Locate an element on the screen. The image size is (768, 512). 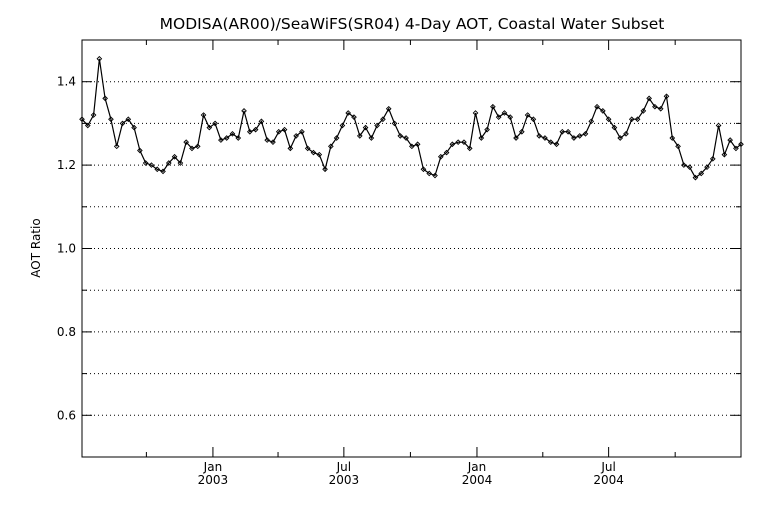
y-tick-label: 1.4 is located at coordinates (66, 82).